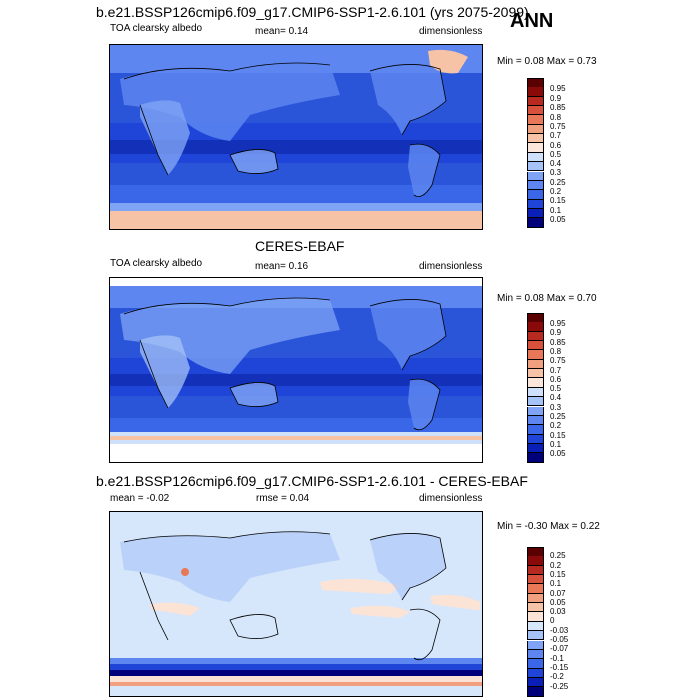 This screenshot has width=700, height=700. I want to click on panel2-cb-label: 0.85, so click(558, 342).